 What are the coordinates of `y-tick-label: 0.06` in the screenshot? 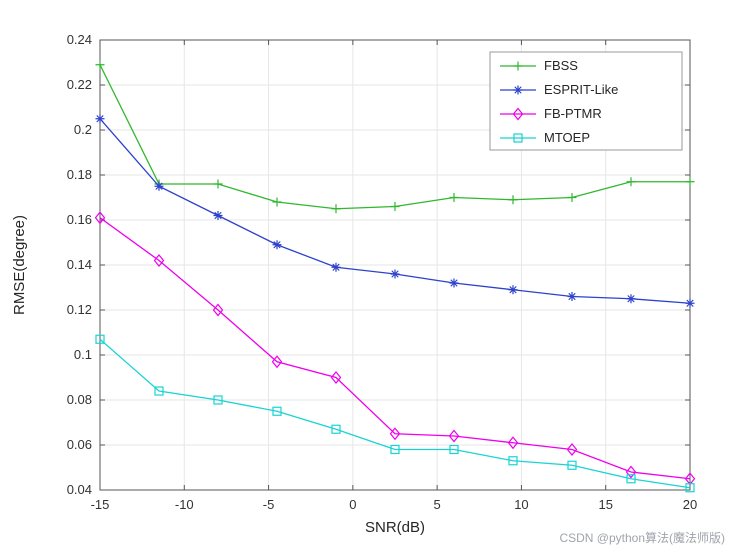 It's located at (79, 444).